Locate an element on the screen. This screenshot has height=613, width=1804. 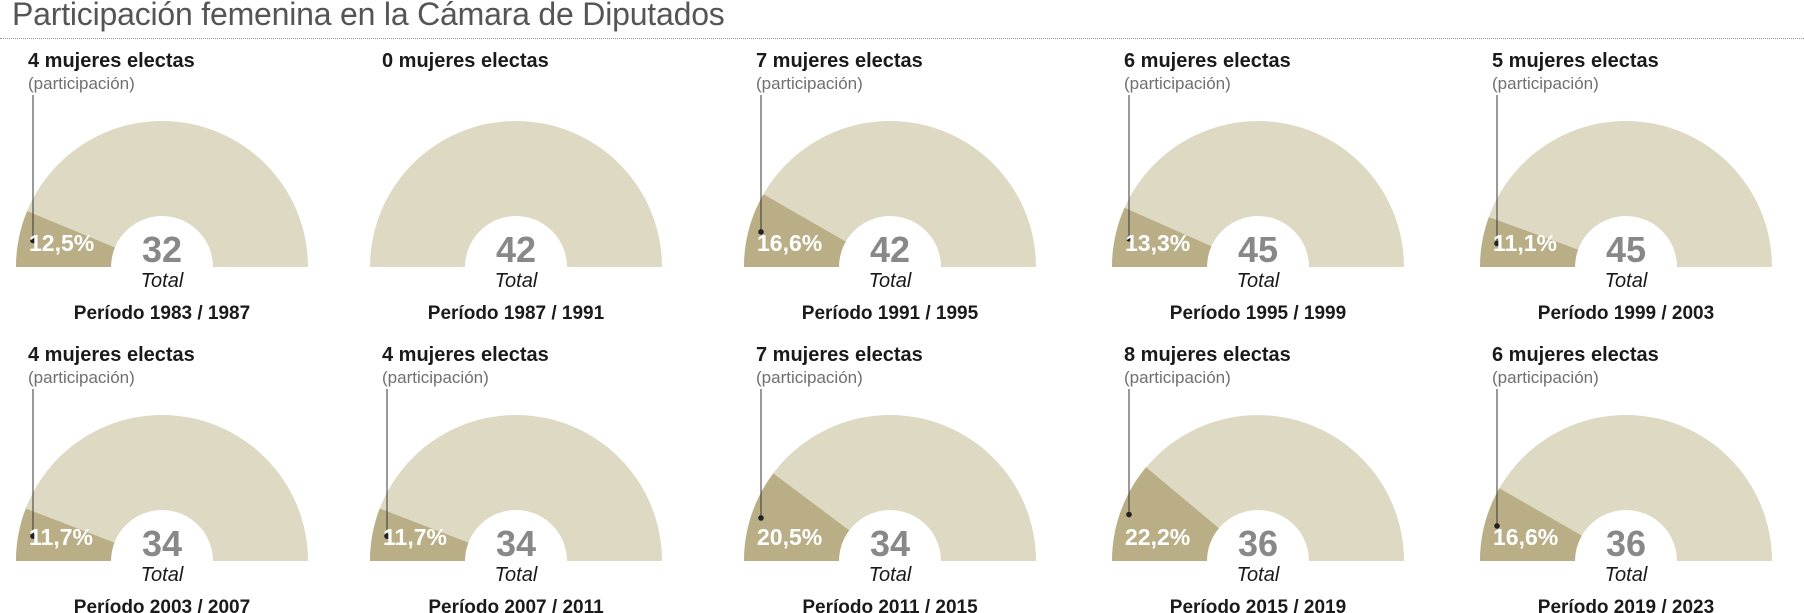
period-label: Período 1999 / 2003 is located at coordinates (1626, 313).